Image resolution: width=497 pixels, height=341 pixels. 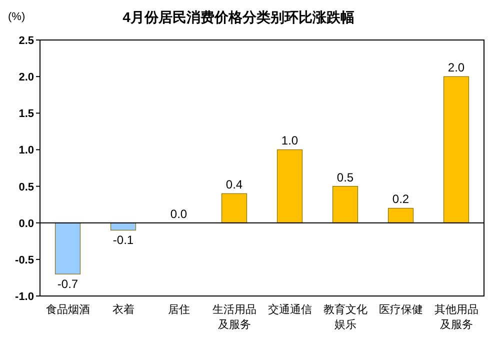 What do you see at coordinates (26, 114) in the screenshot?
I see `y-tick-label: 1.5` at bounding box center [26, 114].